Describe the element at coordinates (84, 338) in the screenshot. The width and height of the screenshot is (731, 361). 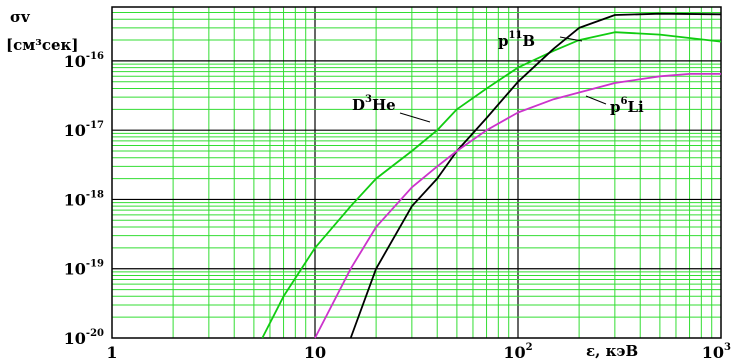
I see `y-tick-label: 10-20` at that location.